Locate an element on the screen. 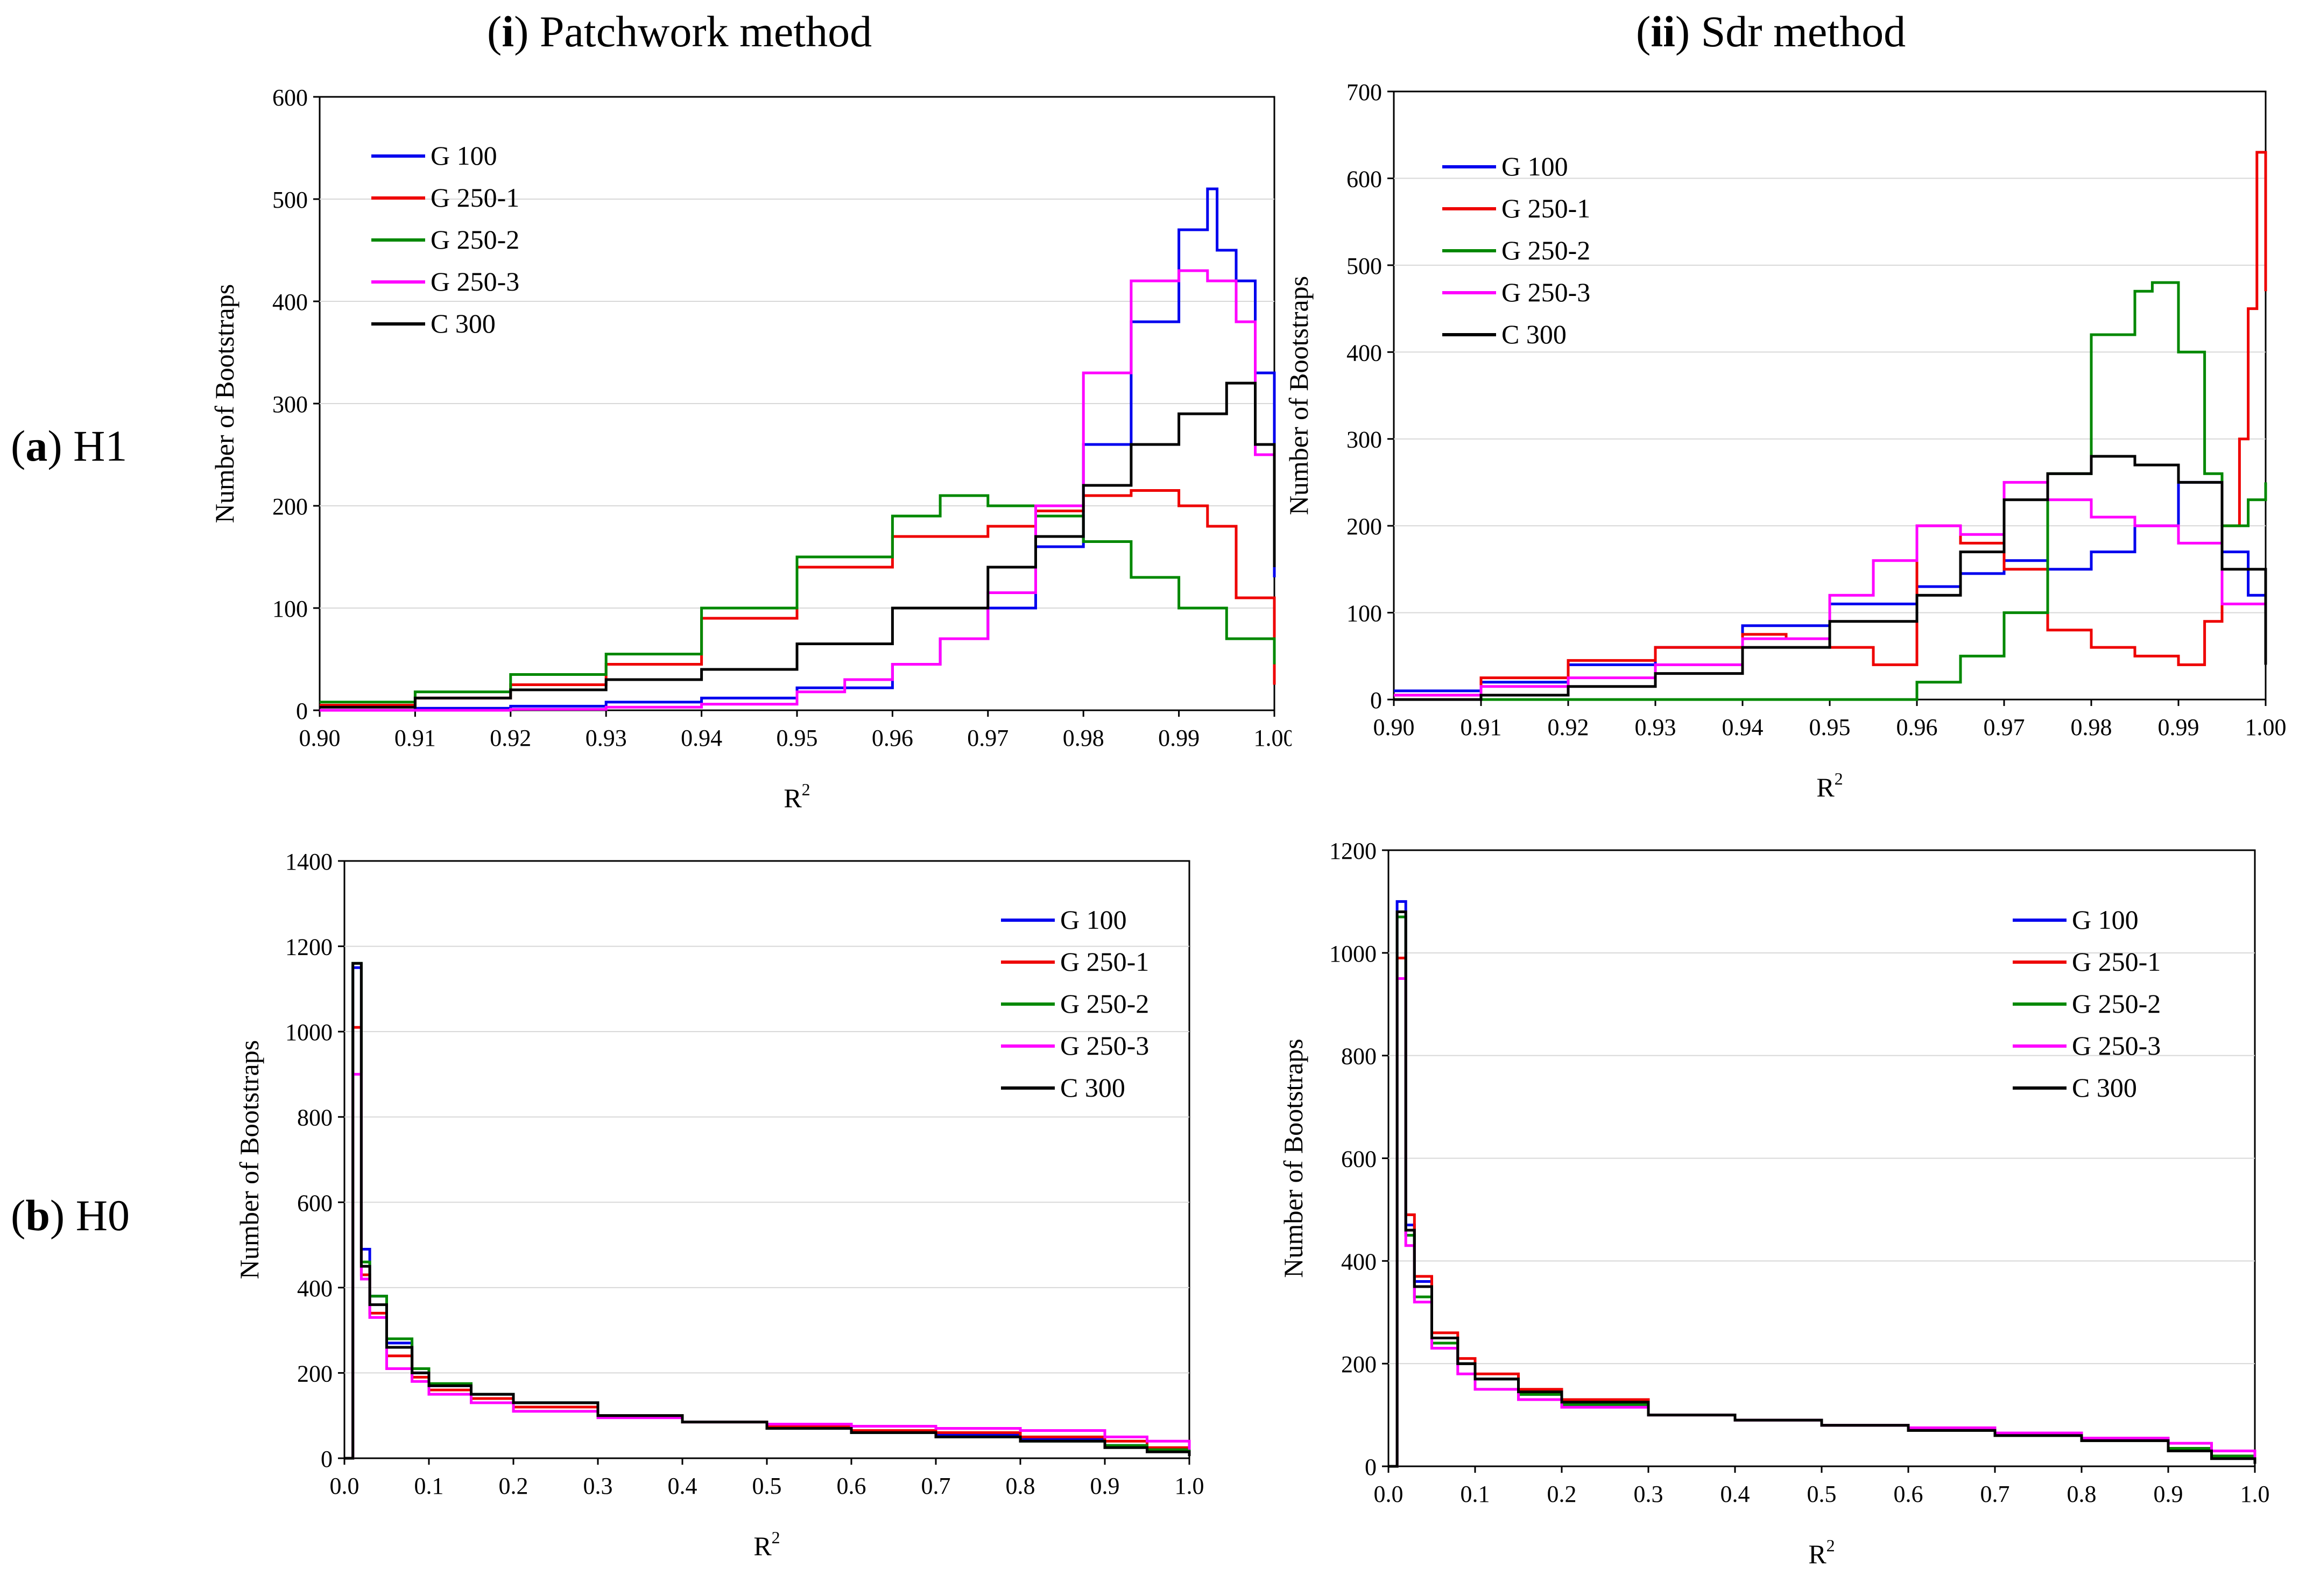 This screenshot has height=1596, width=2299. x-tick-label: 0.6 is located at coordinates (1909, 1494).